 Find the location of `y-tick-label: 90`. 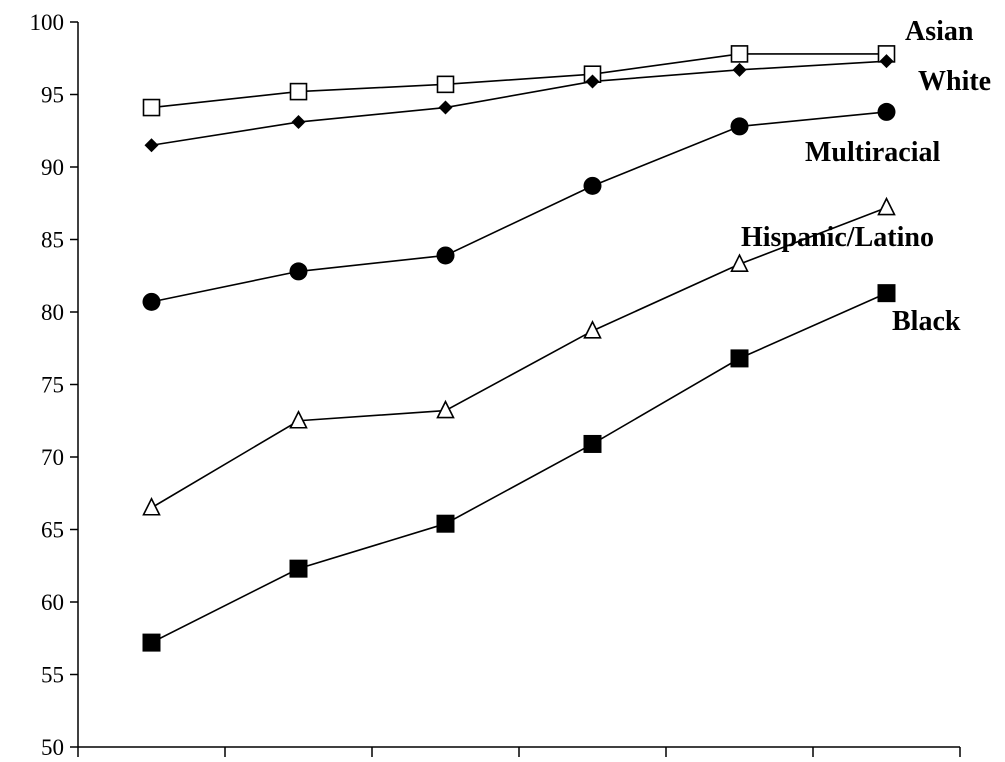

y-tick-label: 90 is located at coordinates (52, 167).